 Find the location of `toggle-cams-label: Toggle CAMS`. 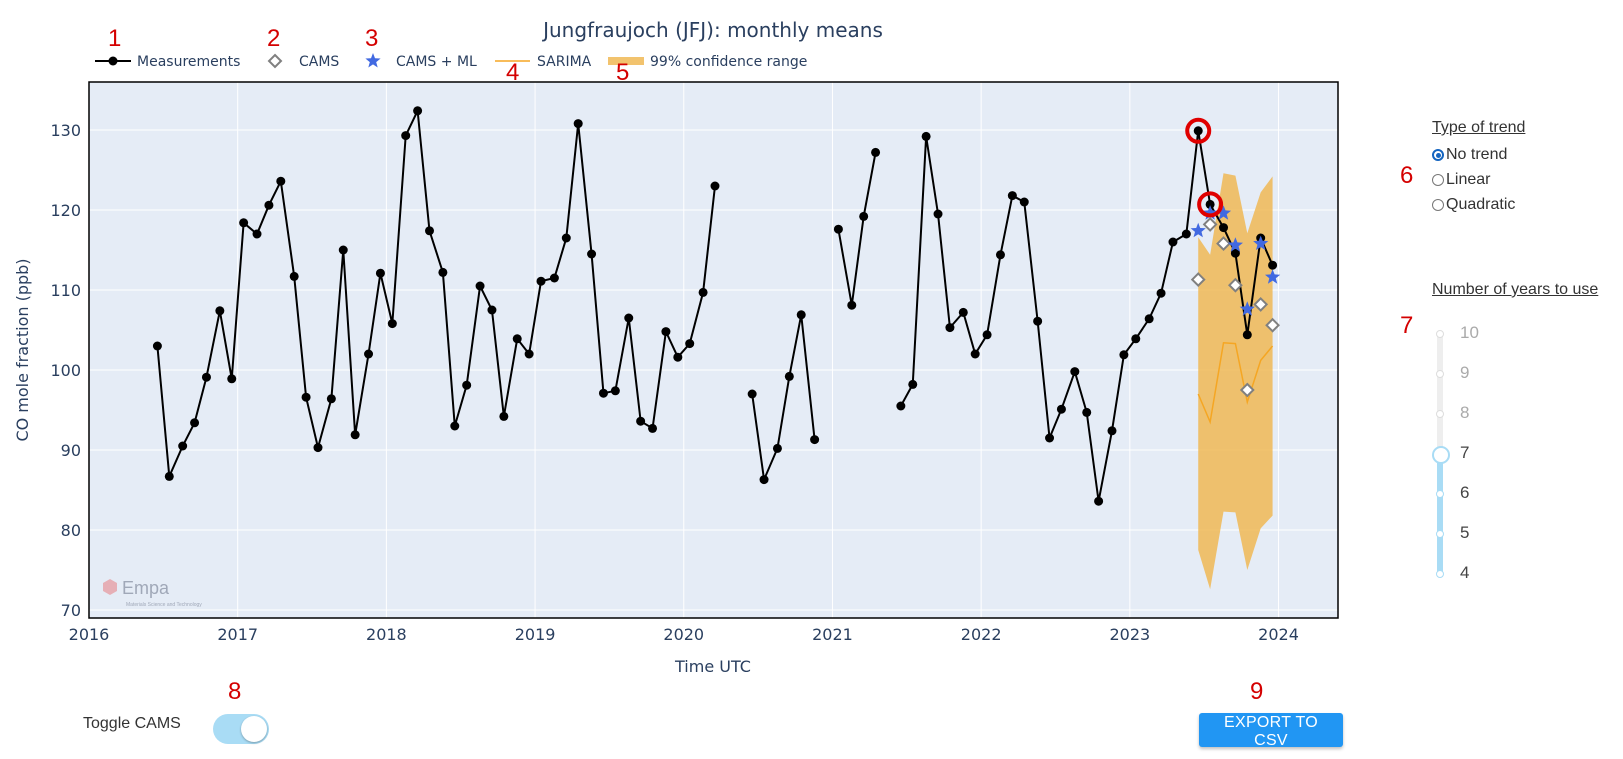

toggle-cams-label: Toggle CAMS is located at coordinates (132, 723).